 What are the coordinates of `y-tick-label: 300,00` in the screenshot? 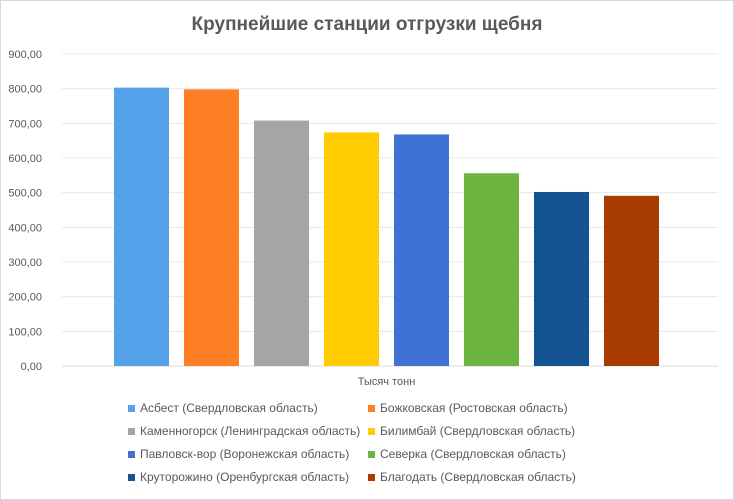 It's located at (25, 263).